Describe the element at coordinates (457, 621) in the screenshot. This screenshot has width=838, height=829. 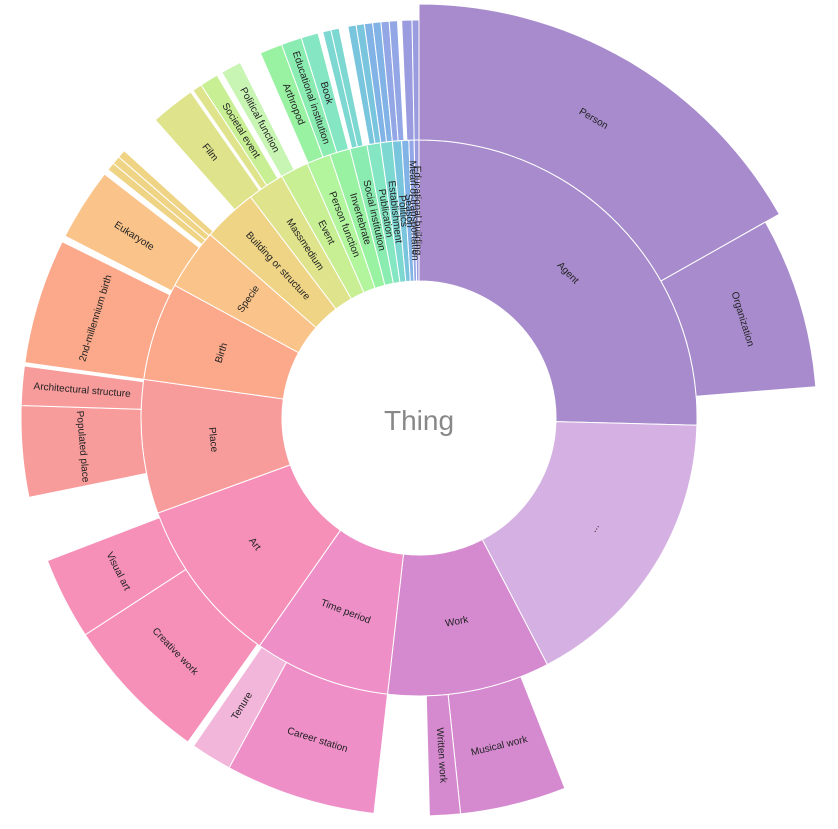
I see `label-work: Work` at that location.